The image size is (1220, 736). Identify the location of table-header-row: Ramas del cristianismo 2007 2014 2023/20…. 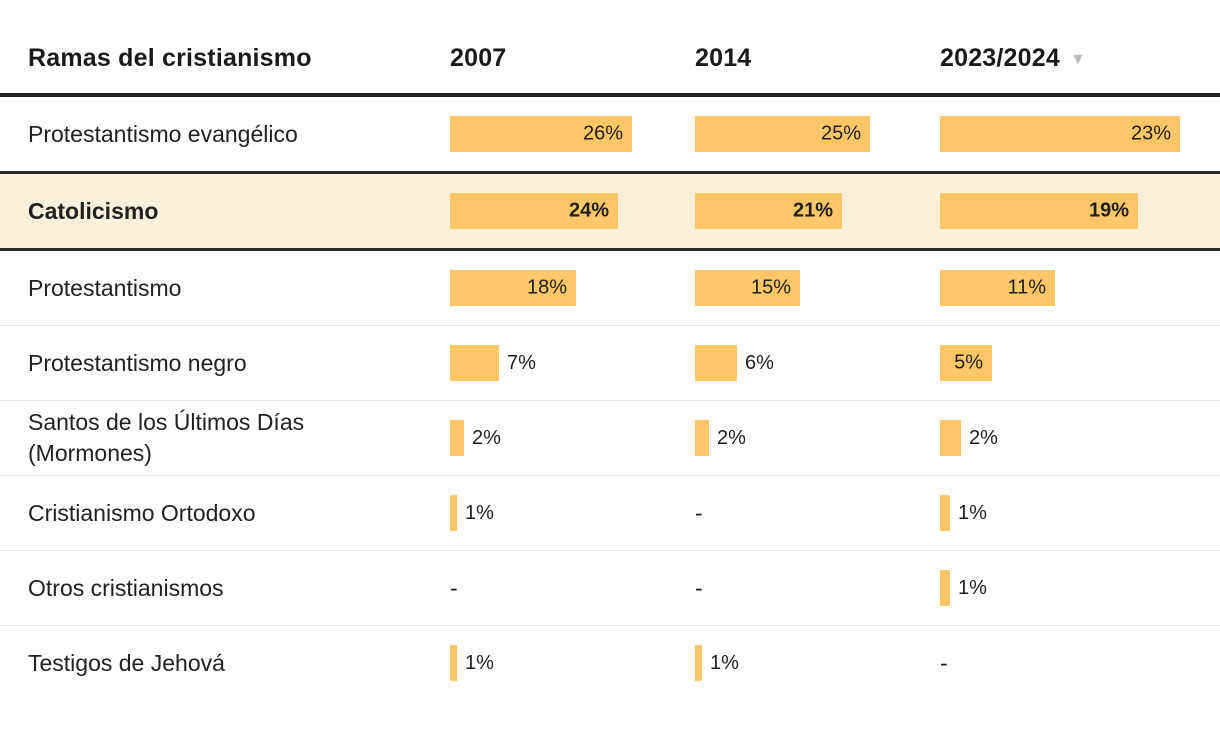
(610, 48).